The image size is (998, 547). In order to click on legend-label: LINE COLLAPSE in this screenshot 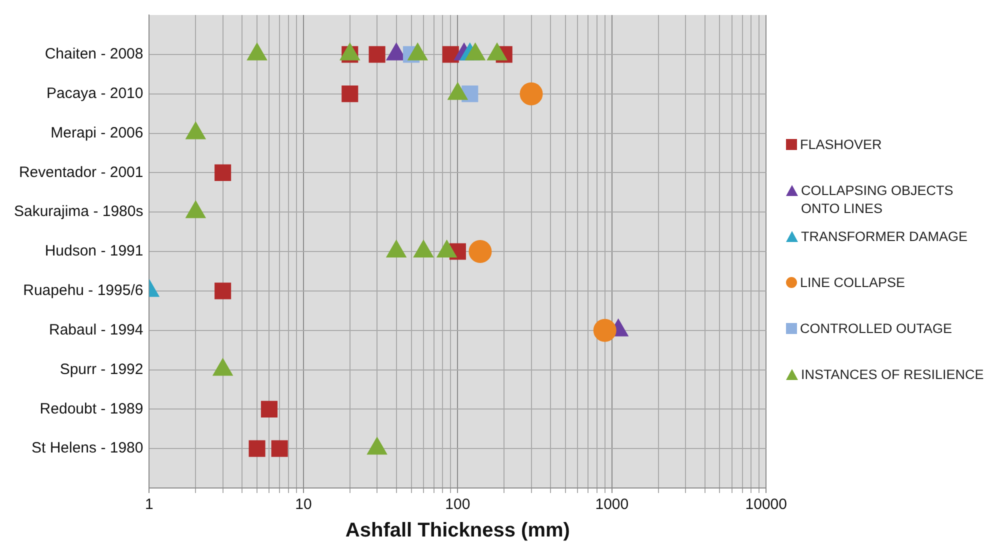, I will do `click(853, 283)`.